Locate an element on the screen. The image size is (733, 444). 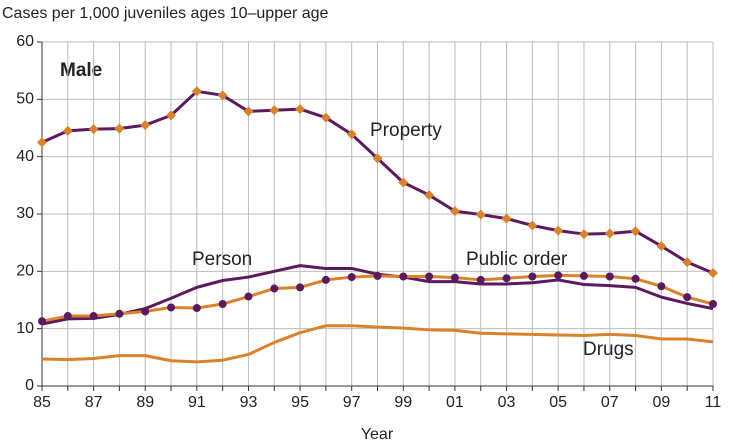
x-tick-label: 85 is located at coordinates (42, 402).